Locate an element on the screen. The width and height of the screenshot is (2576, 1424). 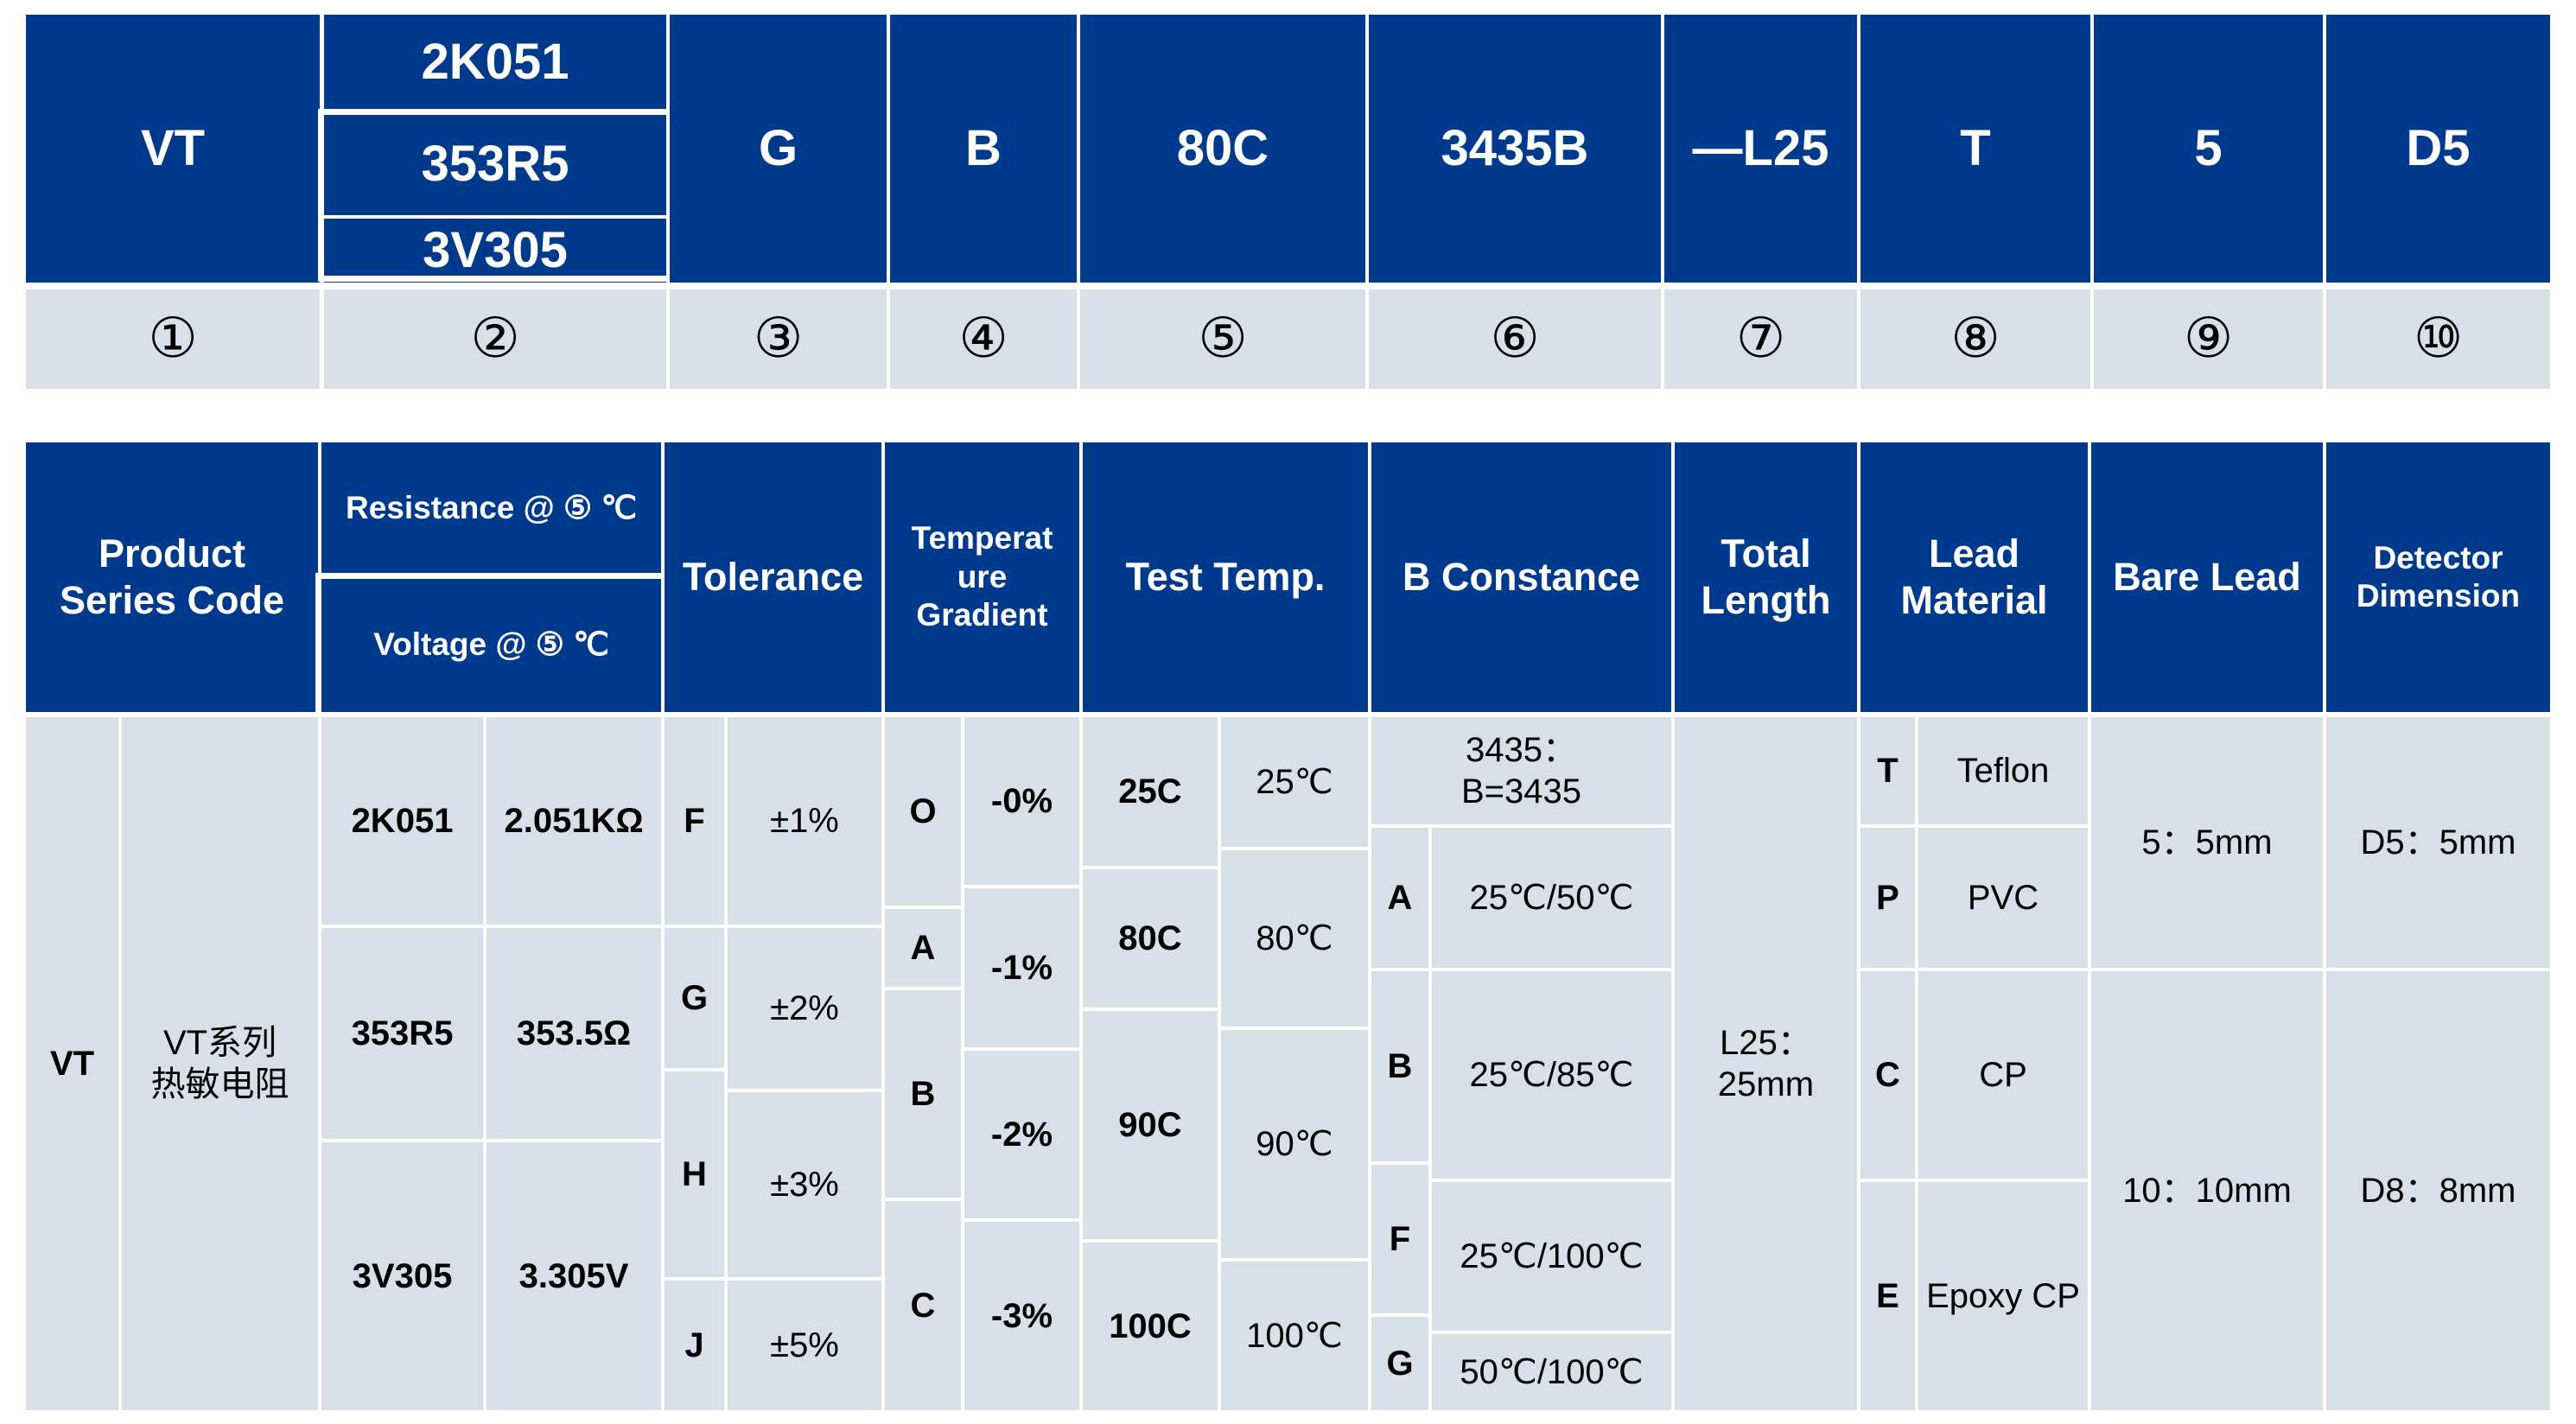
tolerance-code: J is located at coordinates (694, 1345).